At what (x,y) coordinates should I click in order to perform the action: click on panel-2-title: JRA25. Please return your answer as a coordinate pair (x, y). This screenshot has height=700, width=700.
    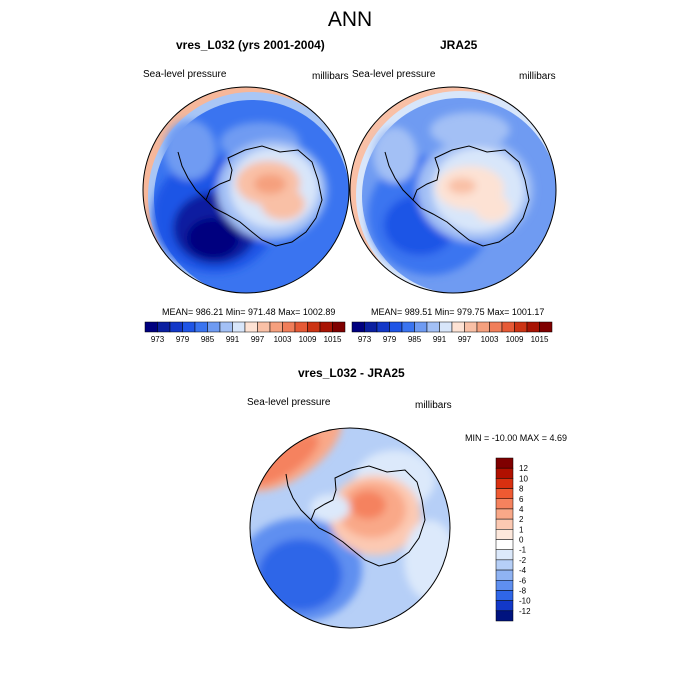
    Looking at the image, I should click on (459, 45).